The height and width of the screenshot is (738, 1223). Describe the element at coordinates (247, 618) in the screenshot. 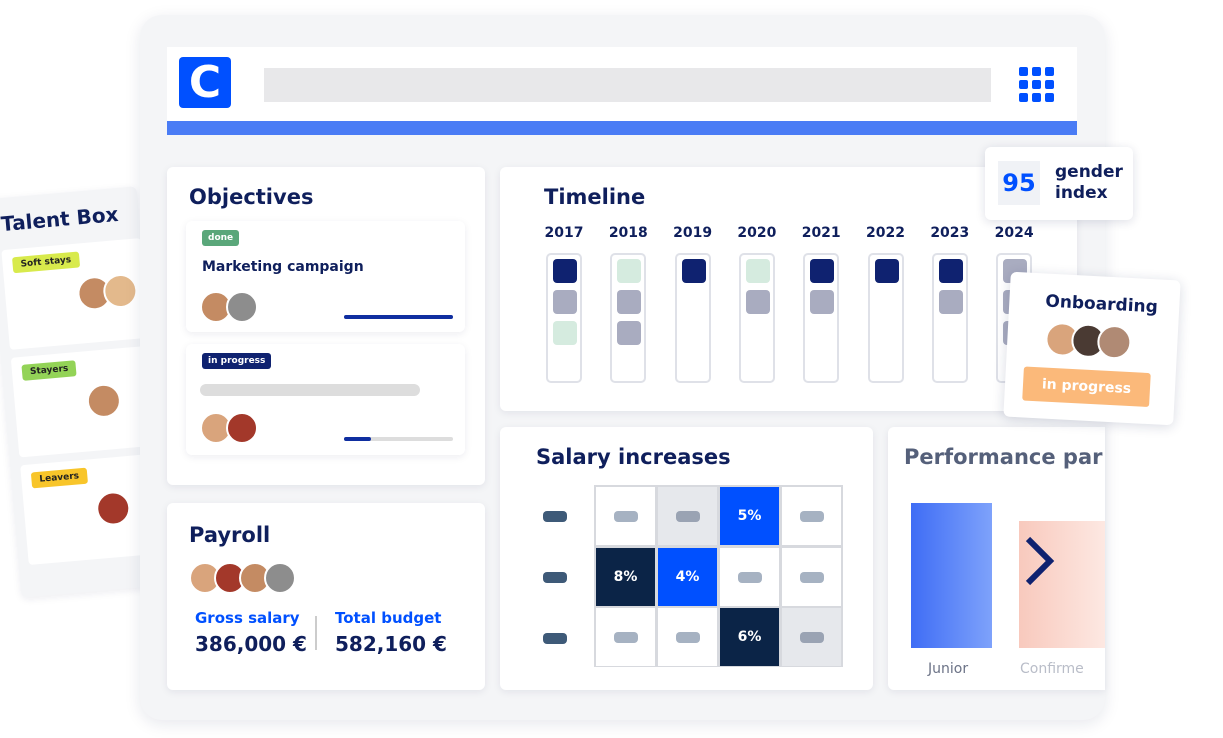

I see `gross-label: Gross salary` at that location.